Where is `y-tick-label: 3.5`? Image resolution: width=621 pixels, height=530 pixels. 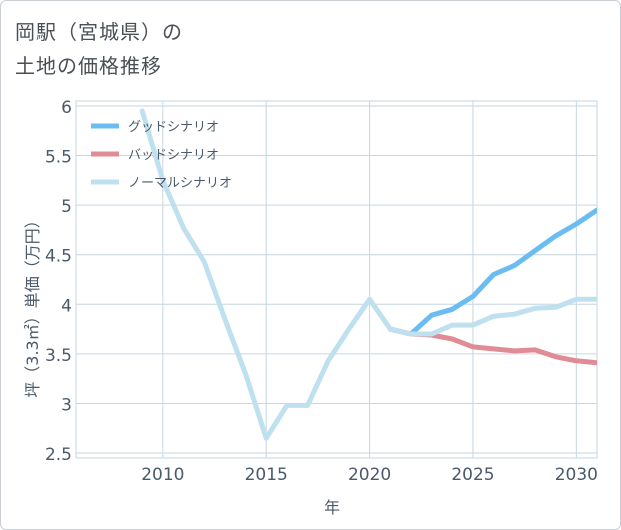 y-tick-label: 3.5 is located at coordinates (58, 356).